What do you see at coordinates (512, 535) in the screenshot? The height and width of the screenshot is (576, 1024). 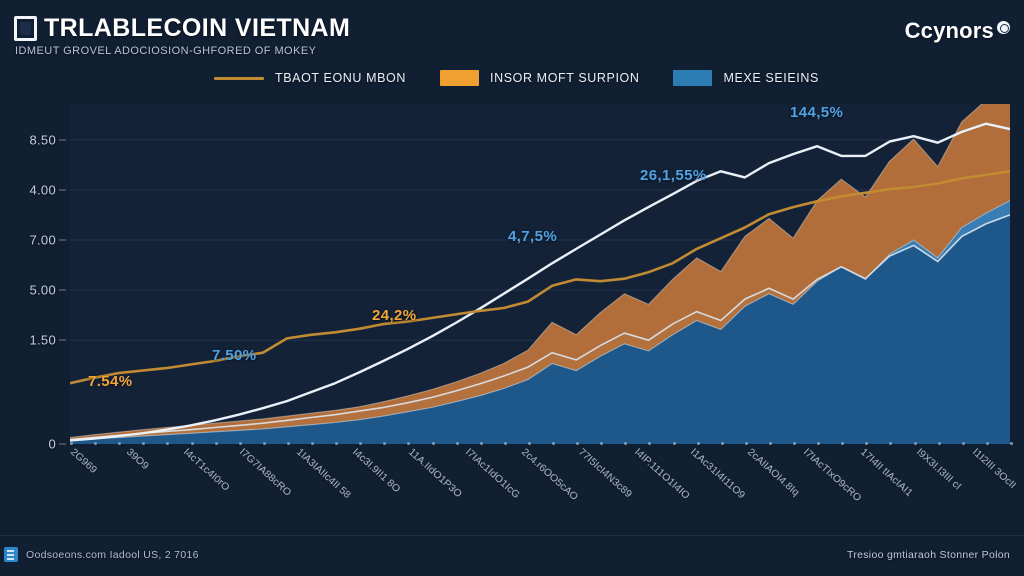 I see `footer-divider` at bounding box center [512, 535].